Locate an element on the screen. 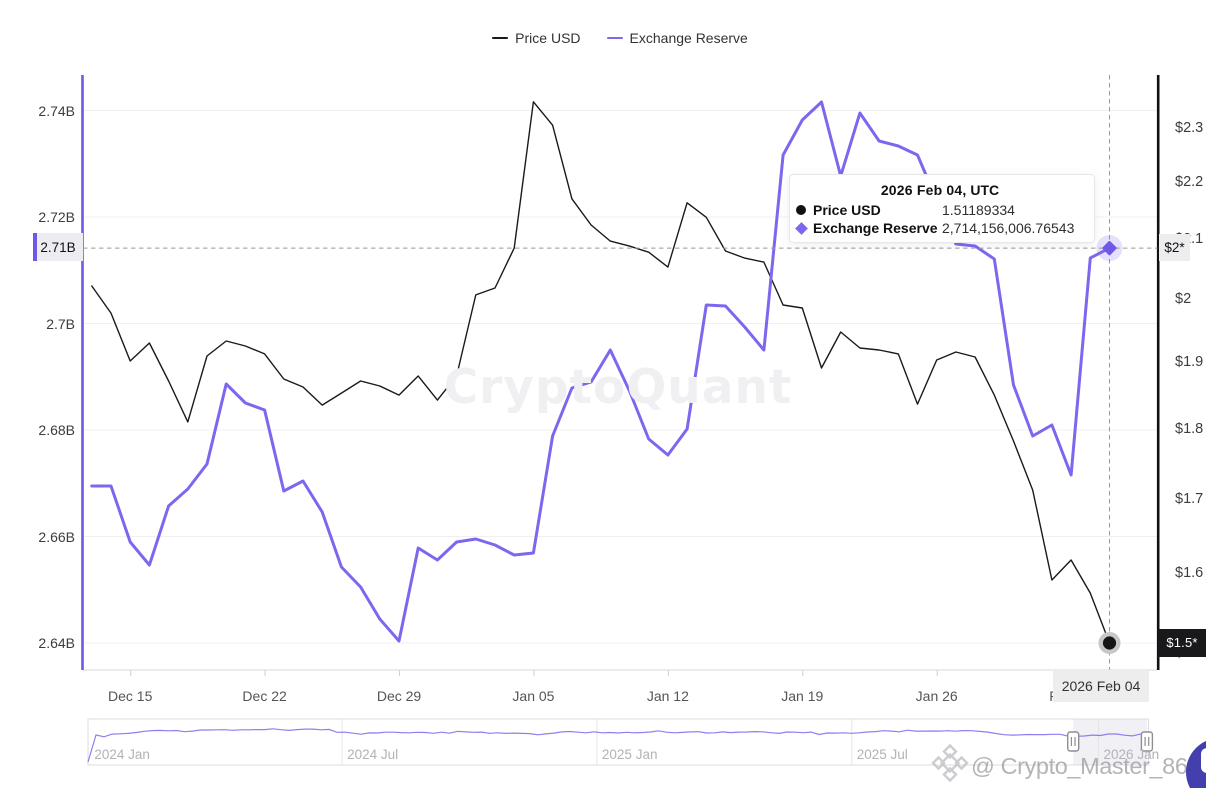 This screenshot has height=788, width=1206. tooltip-price-value: 1.51189334 is located at coordinates (978, 210).